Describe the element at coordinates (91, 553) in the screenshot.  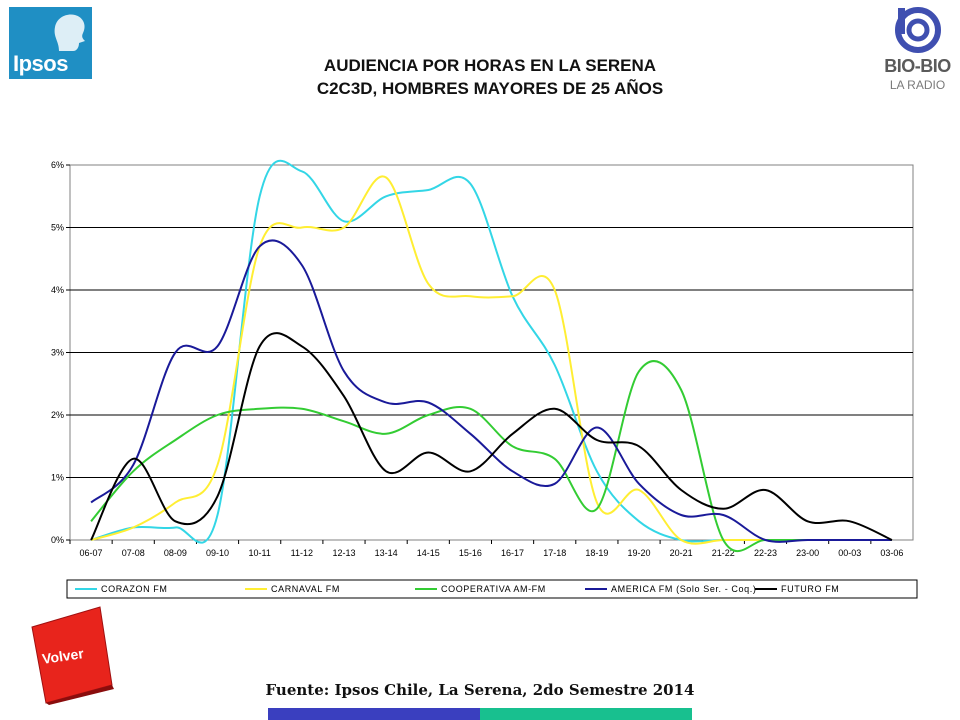
I see `x-tick-label: 06-07` at that location.